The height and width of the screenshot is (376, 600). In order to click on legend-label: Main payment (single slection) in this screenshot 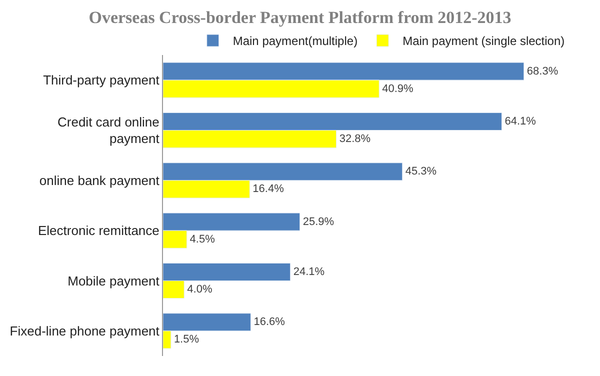, I will do `click(483, 41)`.